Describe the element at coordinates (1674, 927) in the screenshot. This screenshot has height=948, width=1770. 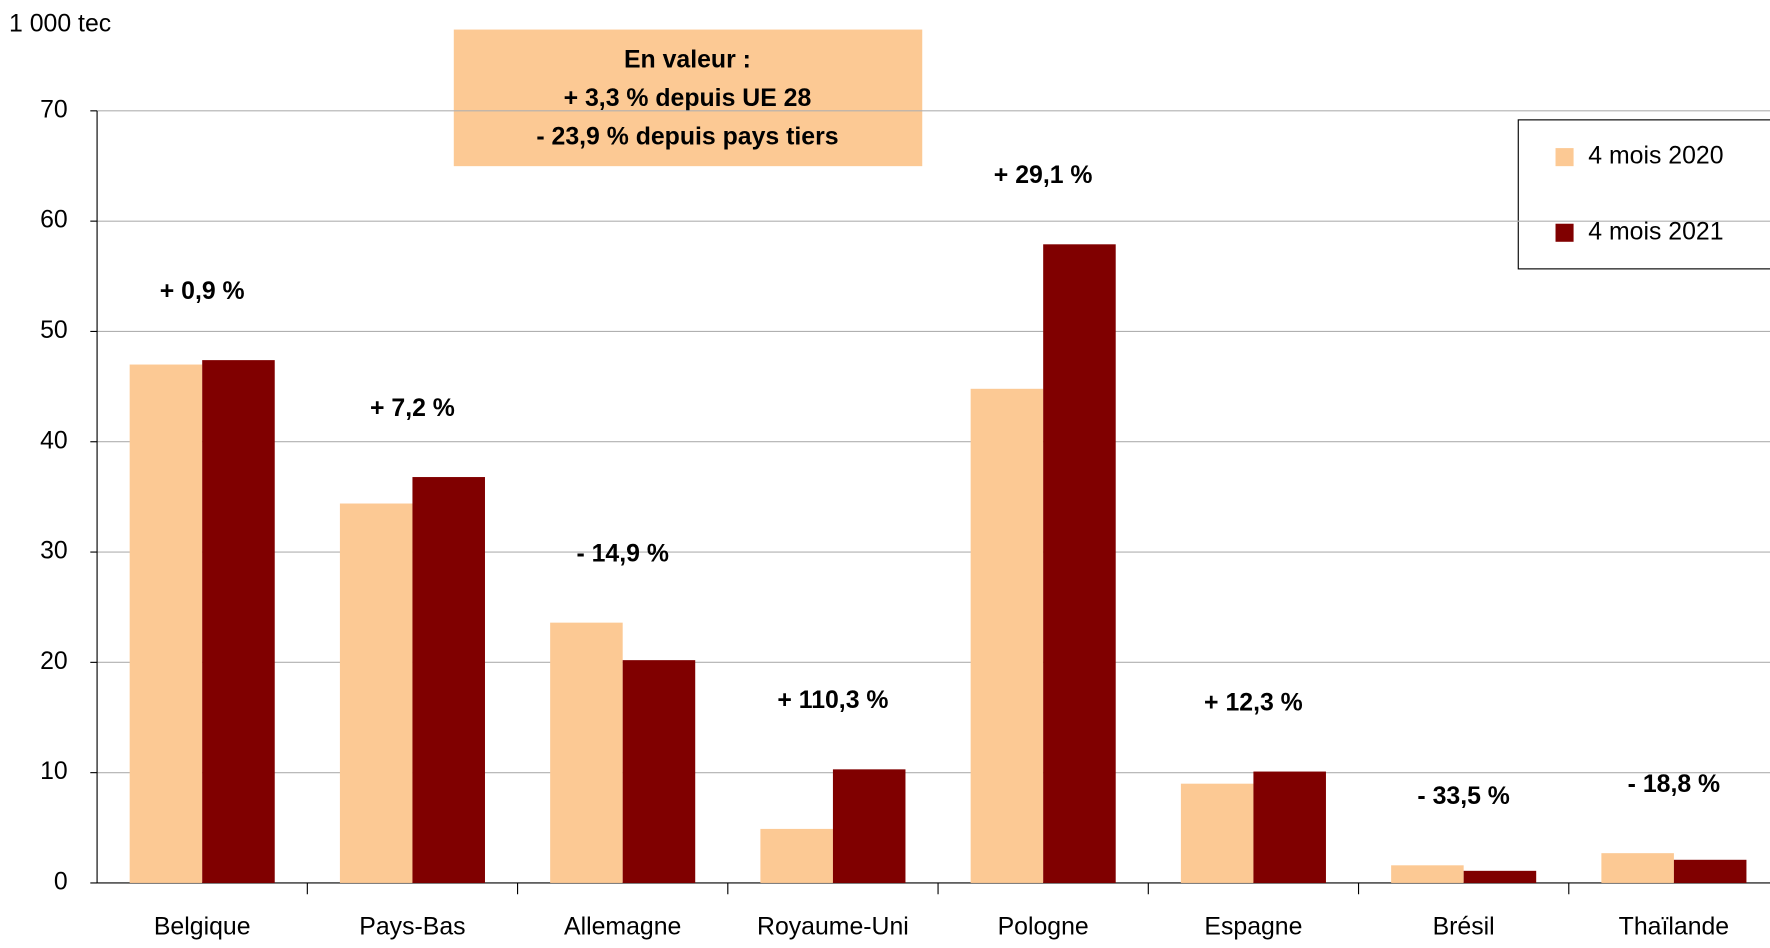
I see `x-tick-label: Thaïlande` at that location.